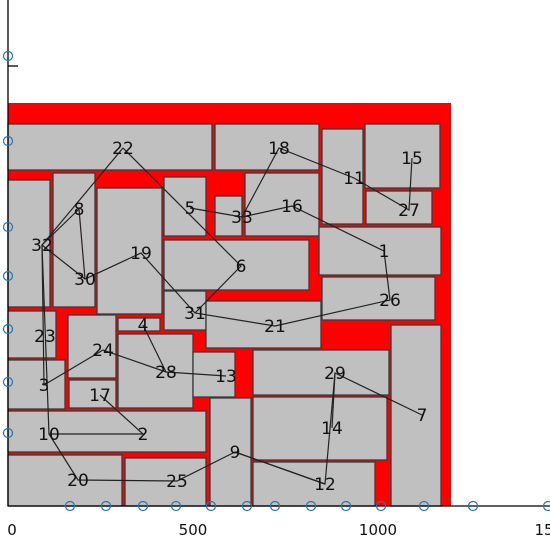 The image size is (550, 555). Describe the element at coordinates (241, 267) in the screenshot. I see `box-label-6: 6` at that location.